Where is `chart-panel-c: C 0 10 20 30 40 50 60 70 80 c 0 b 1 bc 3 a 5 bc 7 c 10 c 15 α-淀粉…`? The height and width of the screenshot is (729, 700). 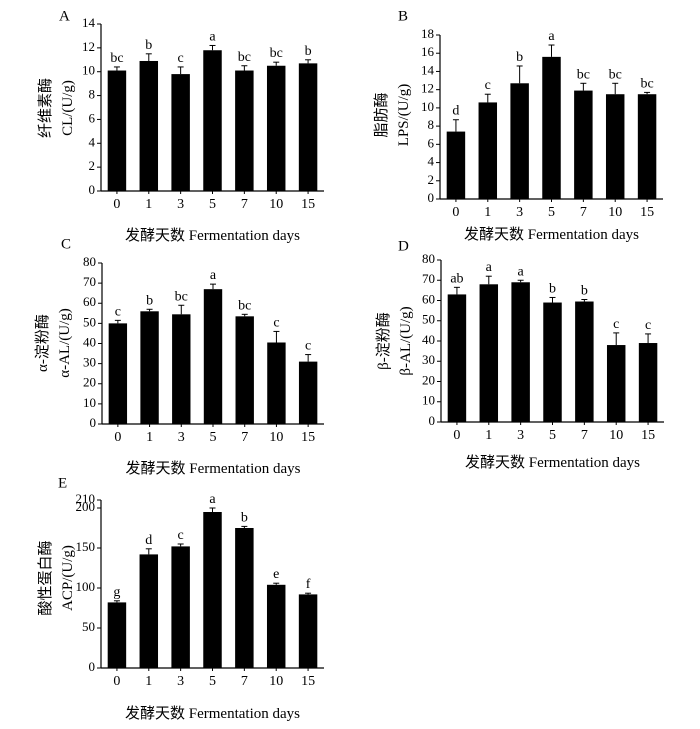 chart-panel-c: C 0 10 20 30 40 50 60 70 80 c 0 b 1 bc 3 a 5 bc 7 c 10 c 15 α-淀粉… is located at coordinates (179, 356).